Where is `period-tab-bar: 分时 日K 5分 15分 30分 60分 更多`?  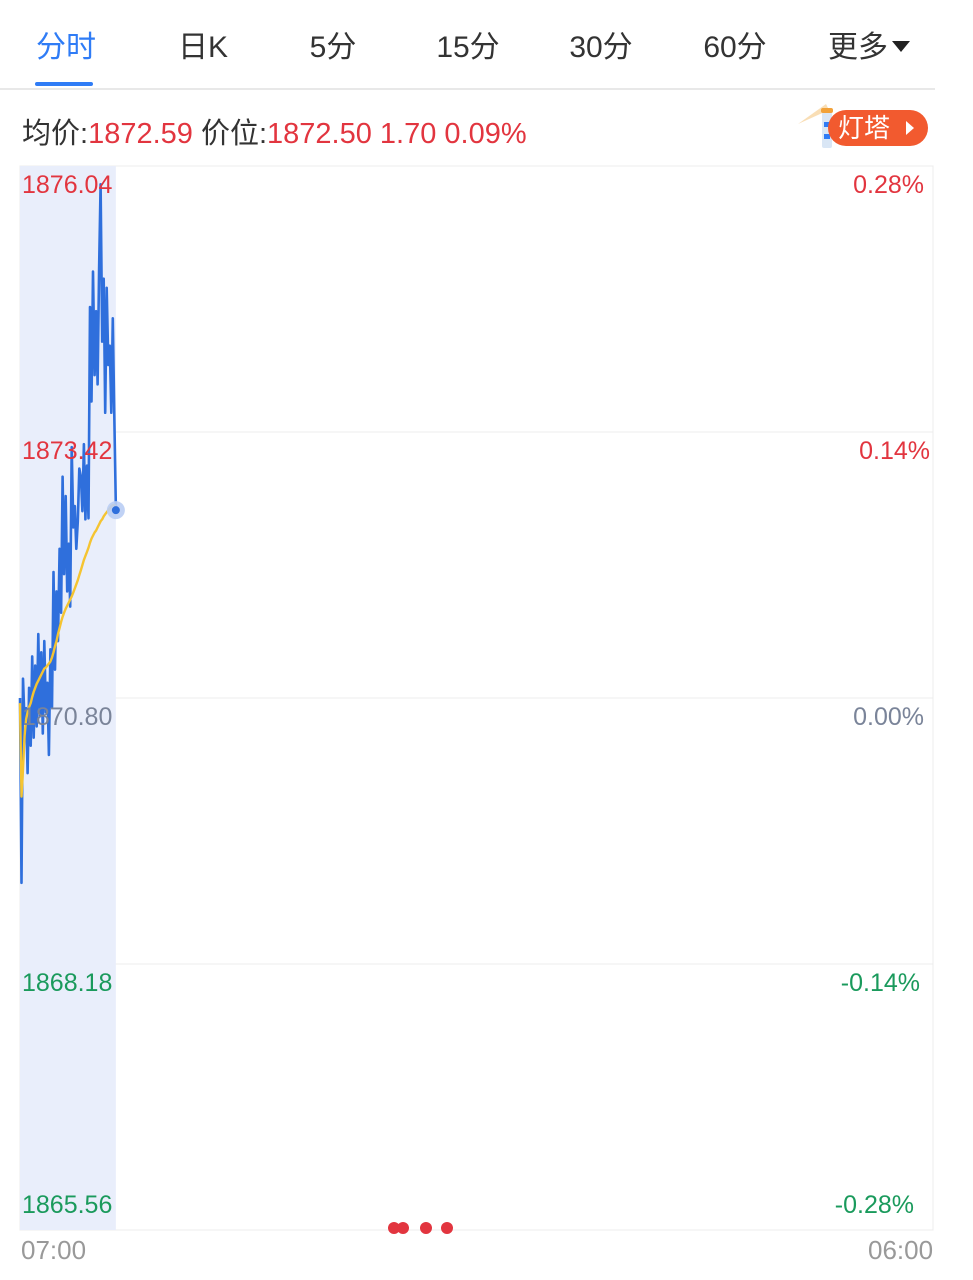
period-tab-bar: 分时 日K 5分 15分 30分 60分 更多 is located at coordinates (467, 45).